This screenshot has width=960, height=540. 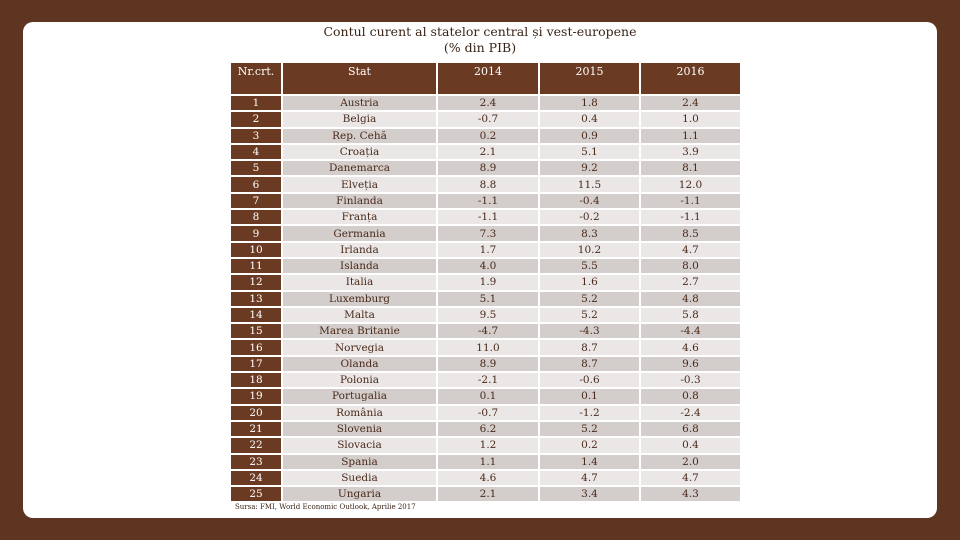 What do you see at coordinates (488, 380) in the screenshot?
I see `value-2014: -2.1` at bounding box center [488, 380].